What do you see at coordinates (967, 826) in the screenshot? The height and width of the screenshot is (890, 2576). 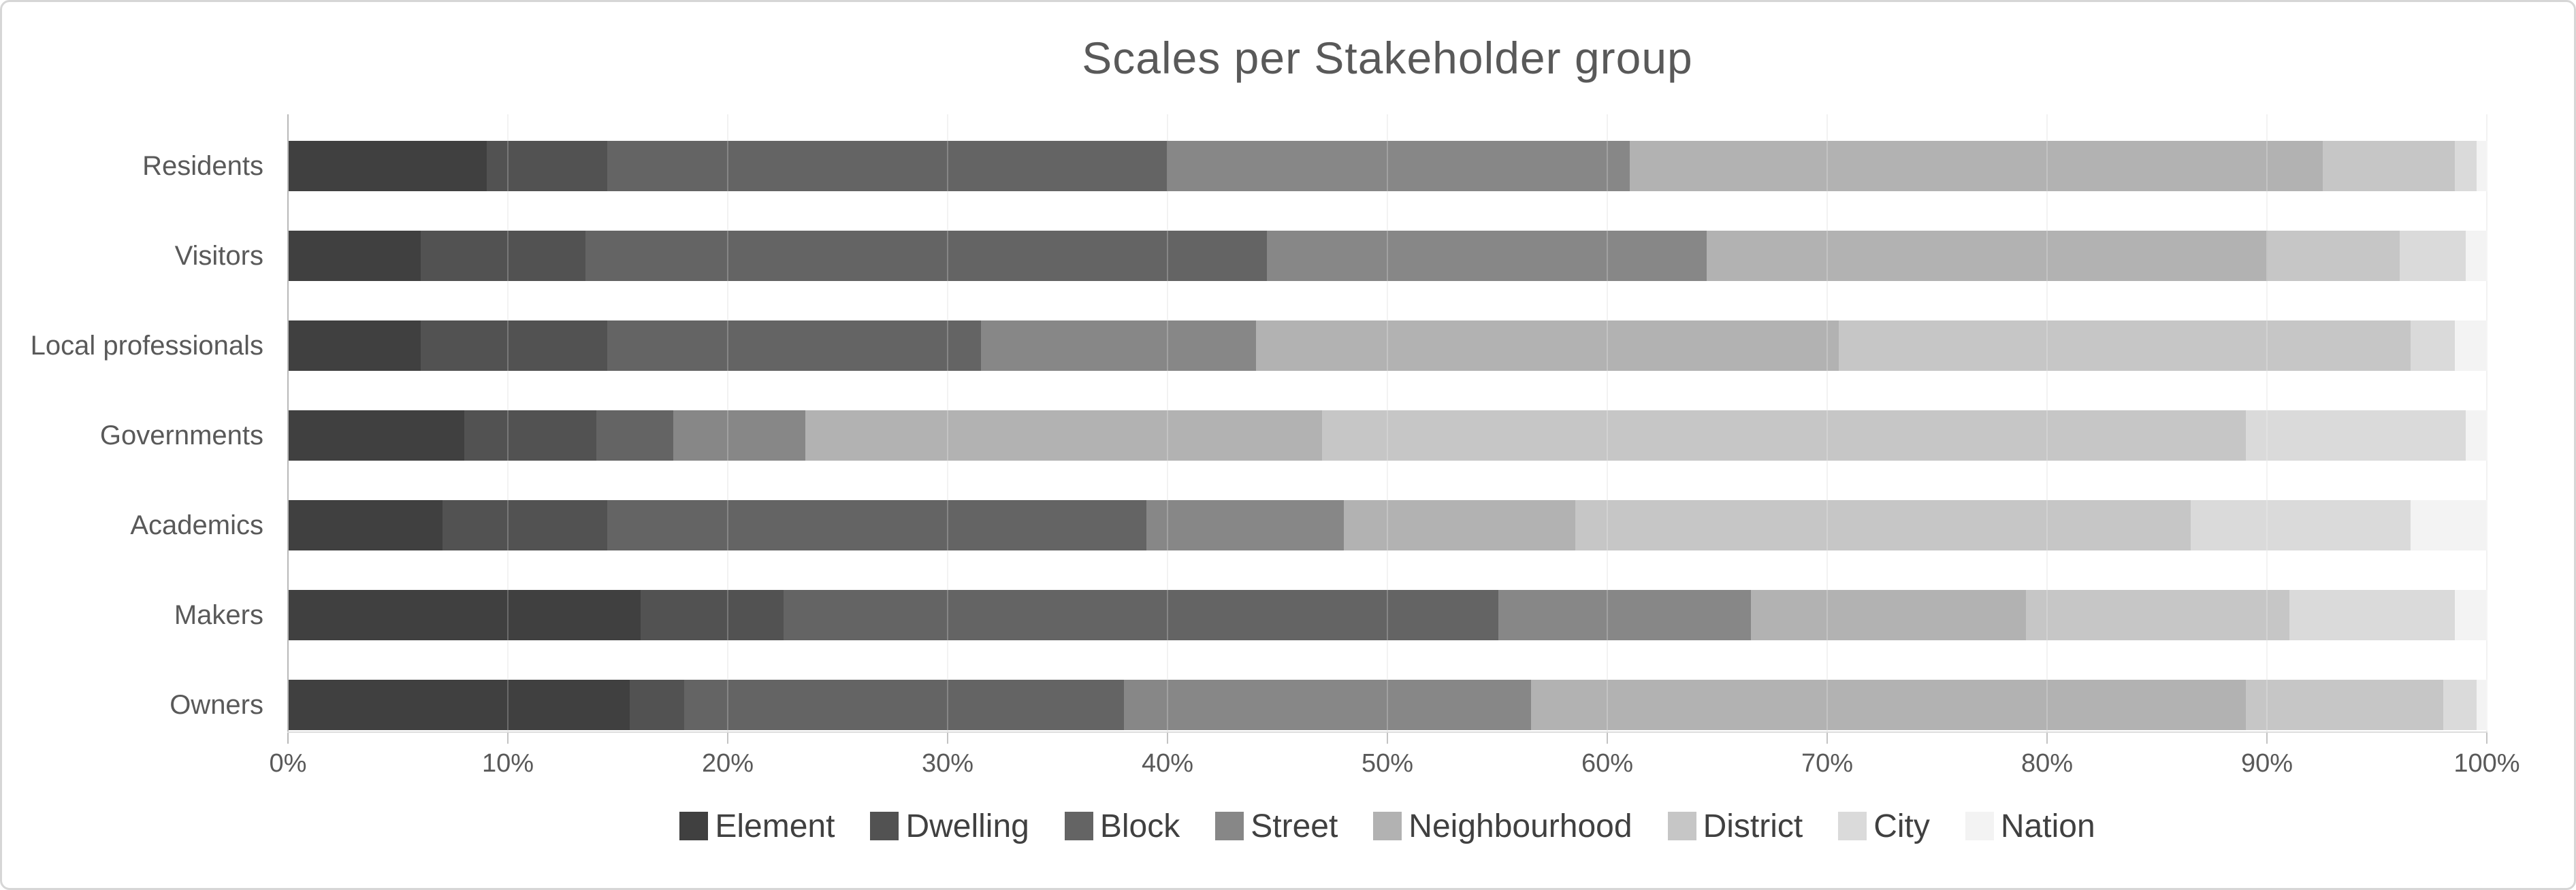 I see `legend-label: Dwelling` at bounding box center [967, 826].